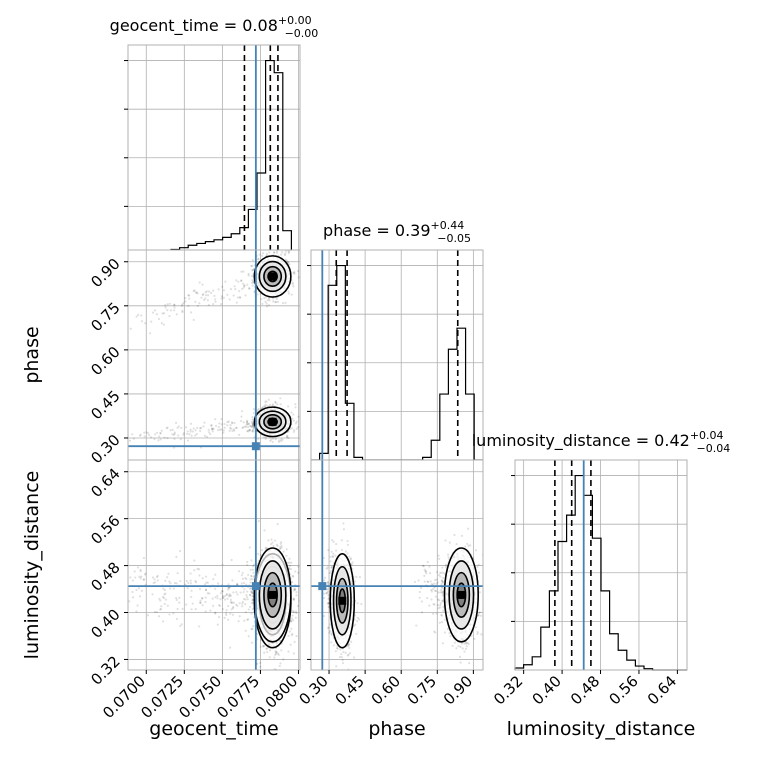 The height and width of the screenshot is (760, 760). I want to click on param-title-geocent_time: geocent_time = 0.08+0.00 −0.00, so click(214, 27).